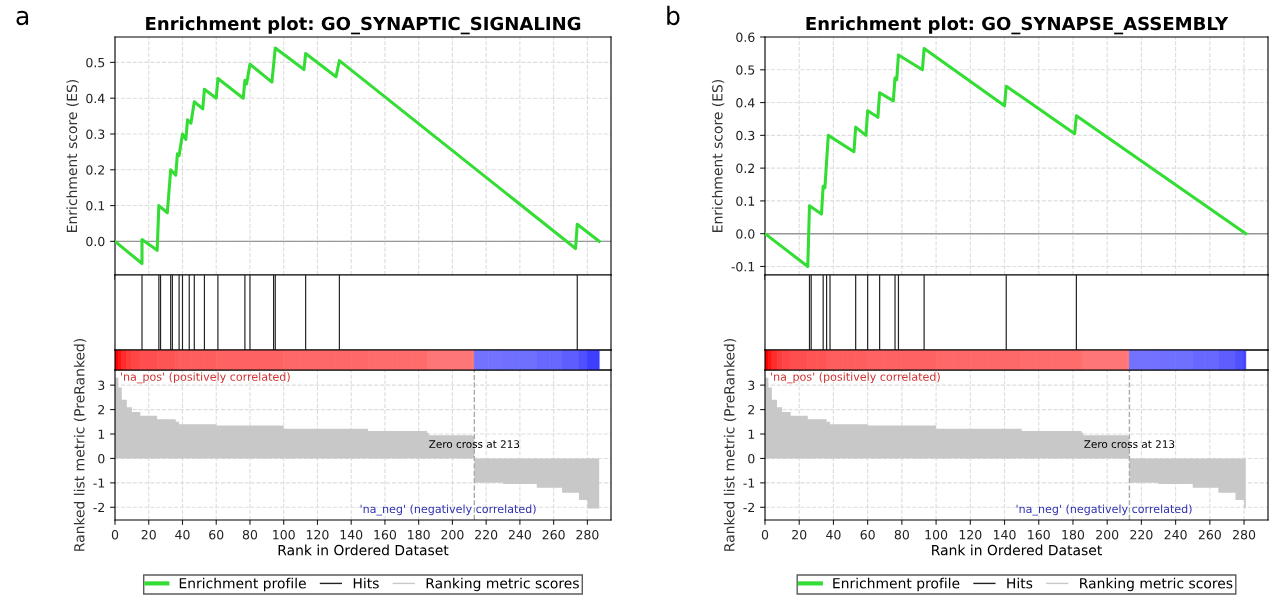 This screenshot has height=598, width=1281. Describe the element at coordinates (745, 37) in the screenshot. I see `y-tick-label: 0.6` at that location.